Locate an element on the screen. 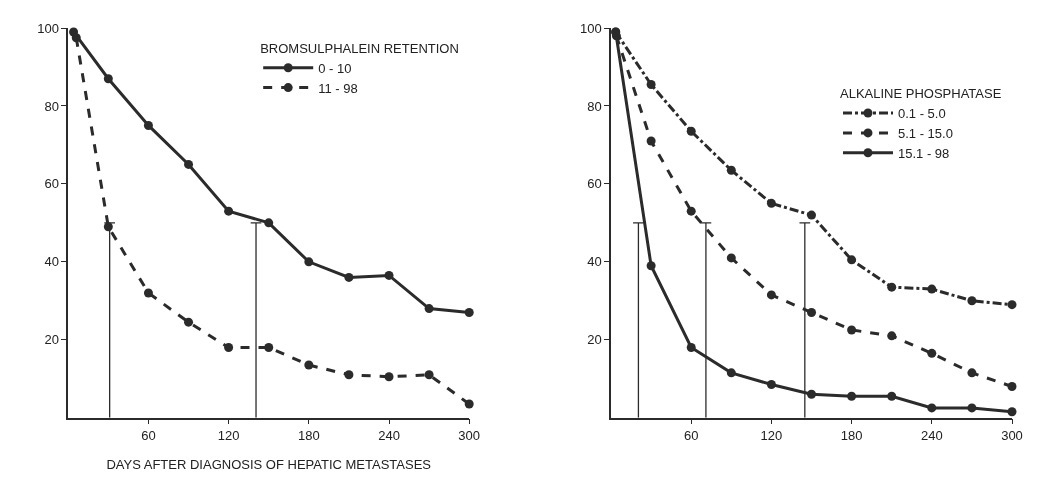 The image size is (1037, 502). legend-label: 0.1 - 5.0 is located at coordinates (921, 114).